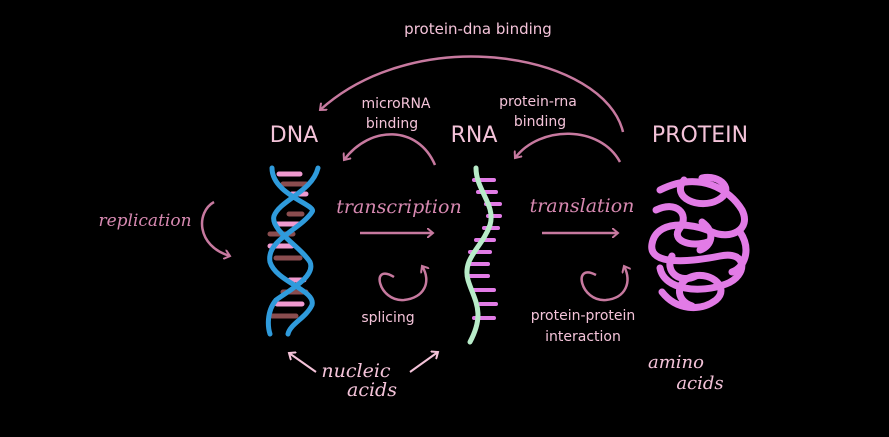 The image size is (889, 437). What do you see at coordinates (372, 390) in the screenshot?
I see `nucleic-acids-label-line2: acids` at bounding box center [372, 390].